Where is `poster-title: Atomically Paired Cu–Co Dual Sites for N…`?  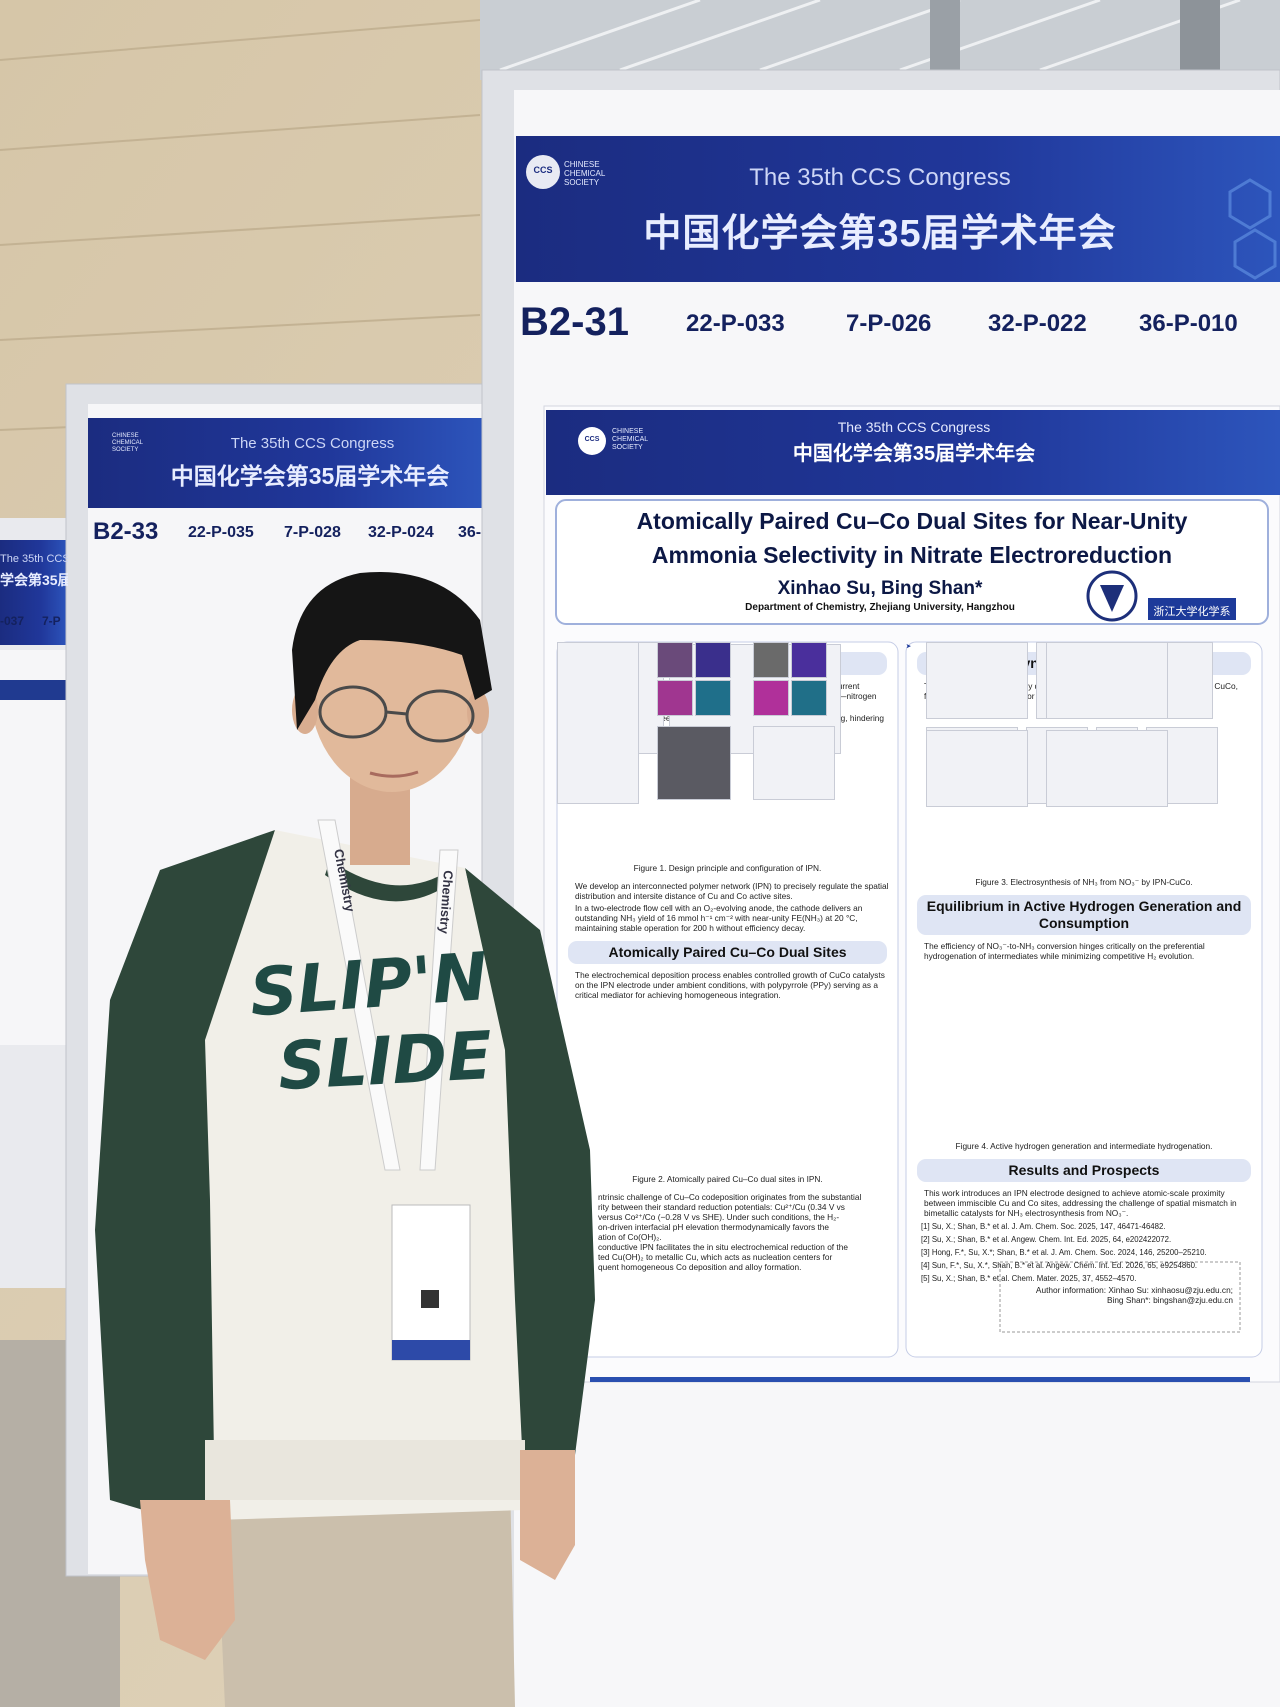 poster-title: Atomically Paired Cu–Co Dual Sites for N… is located at coordinates (912, 521).